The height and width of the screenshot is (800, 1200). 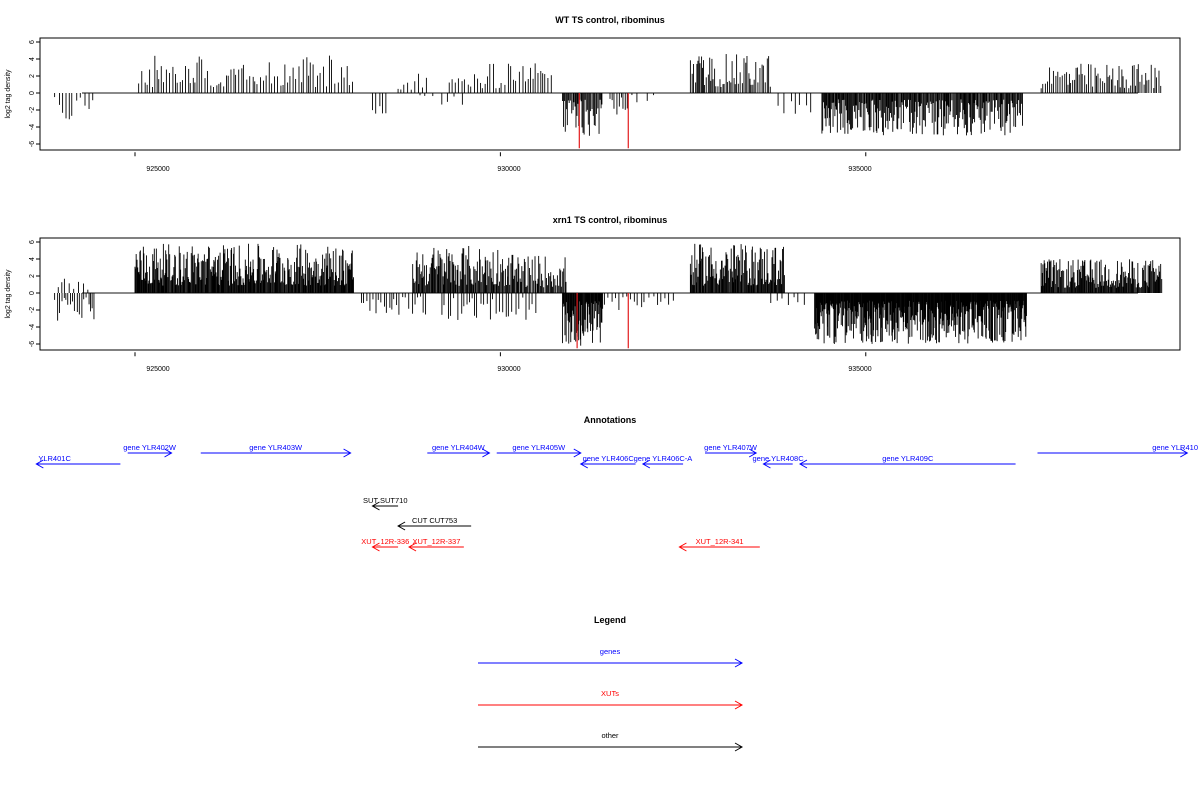 I want to click on feature-arrow-gene-ylr402w, so click(x=150, y=453).